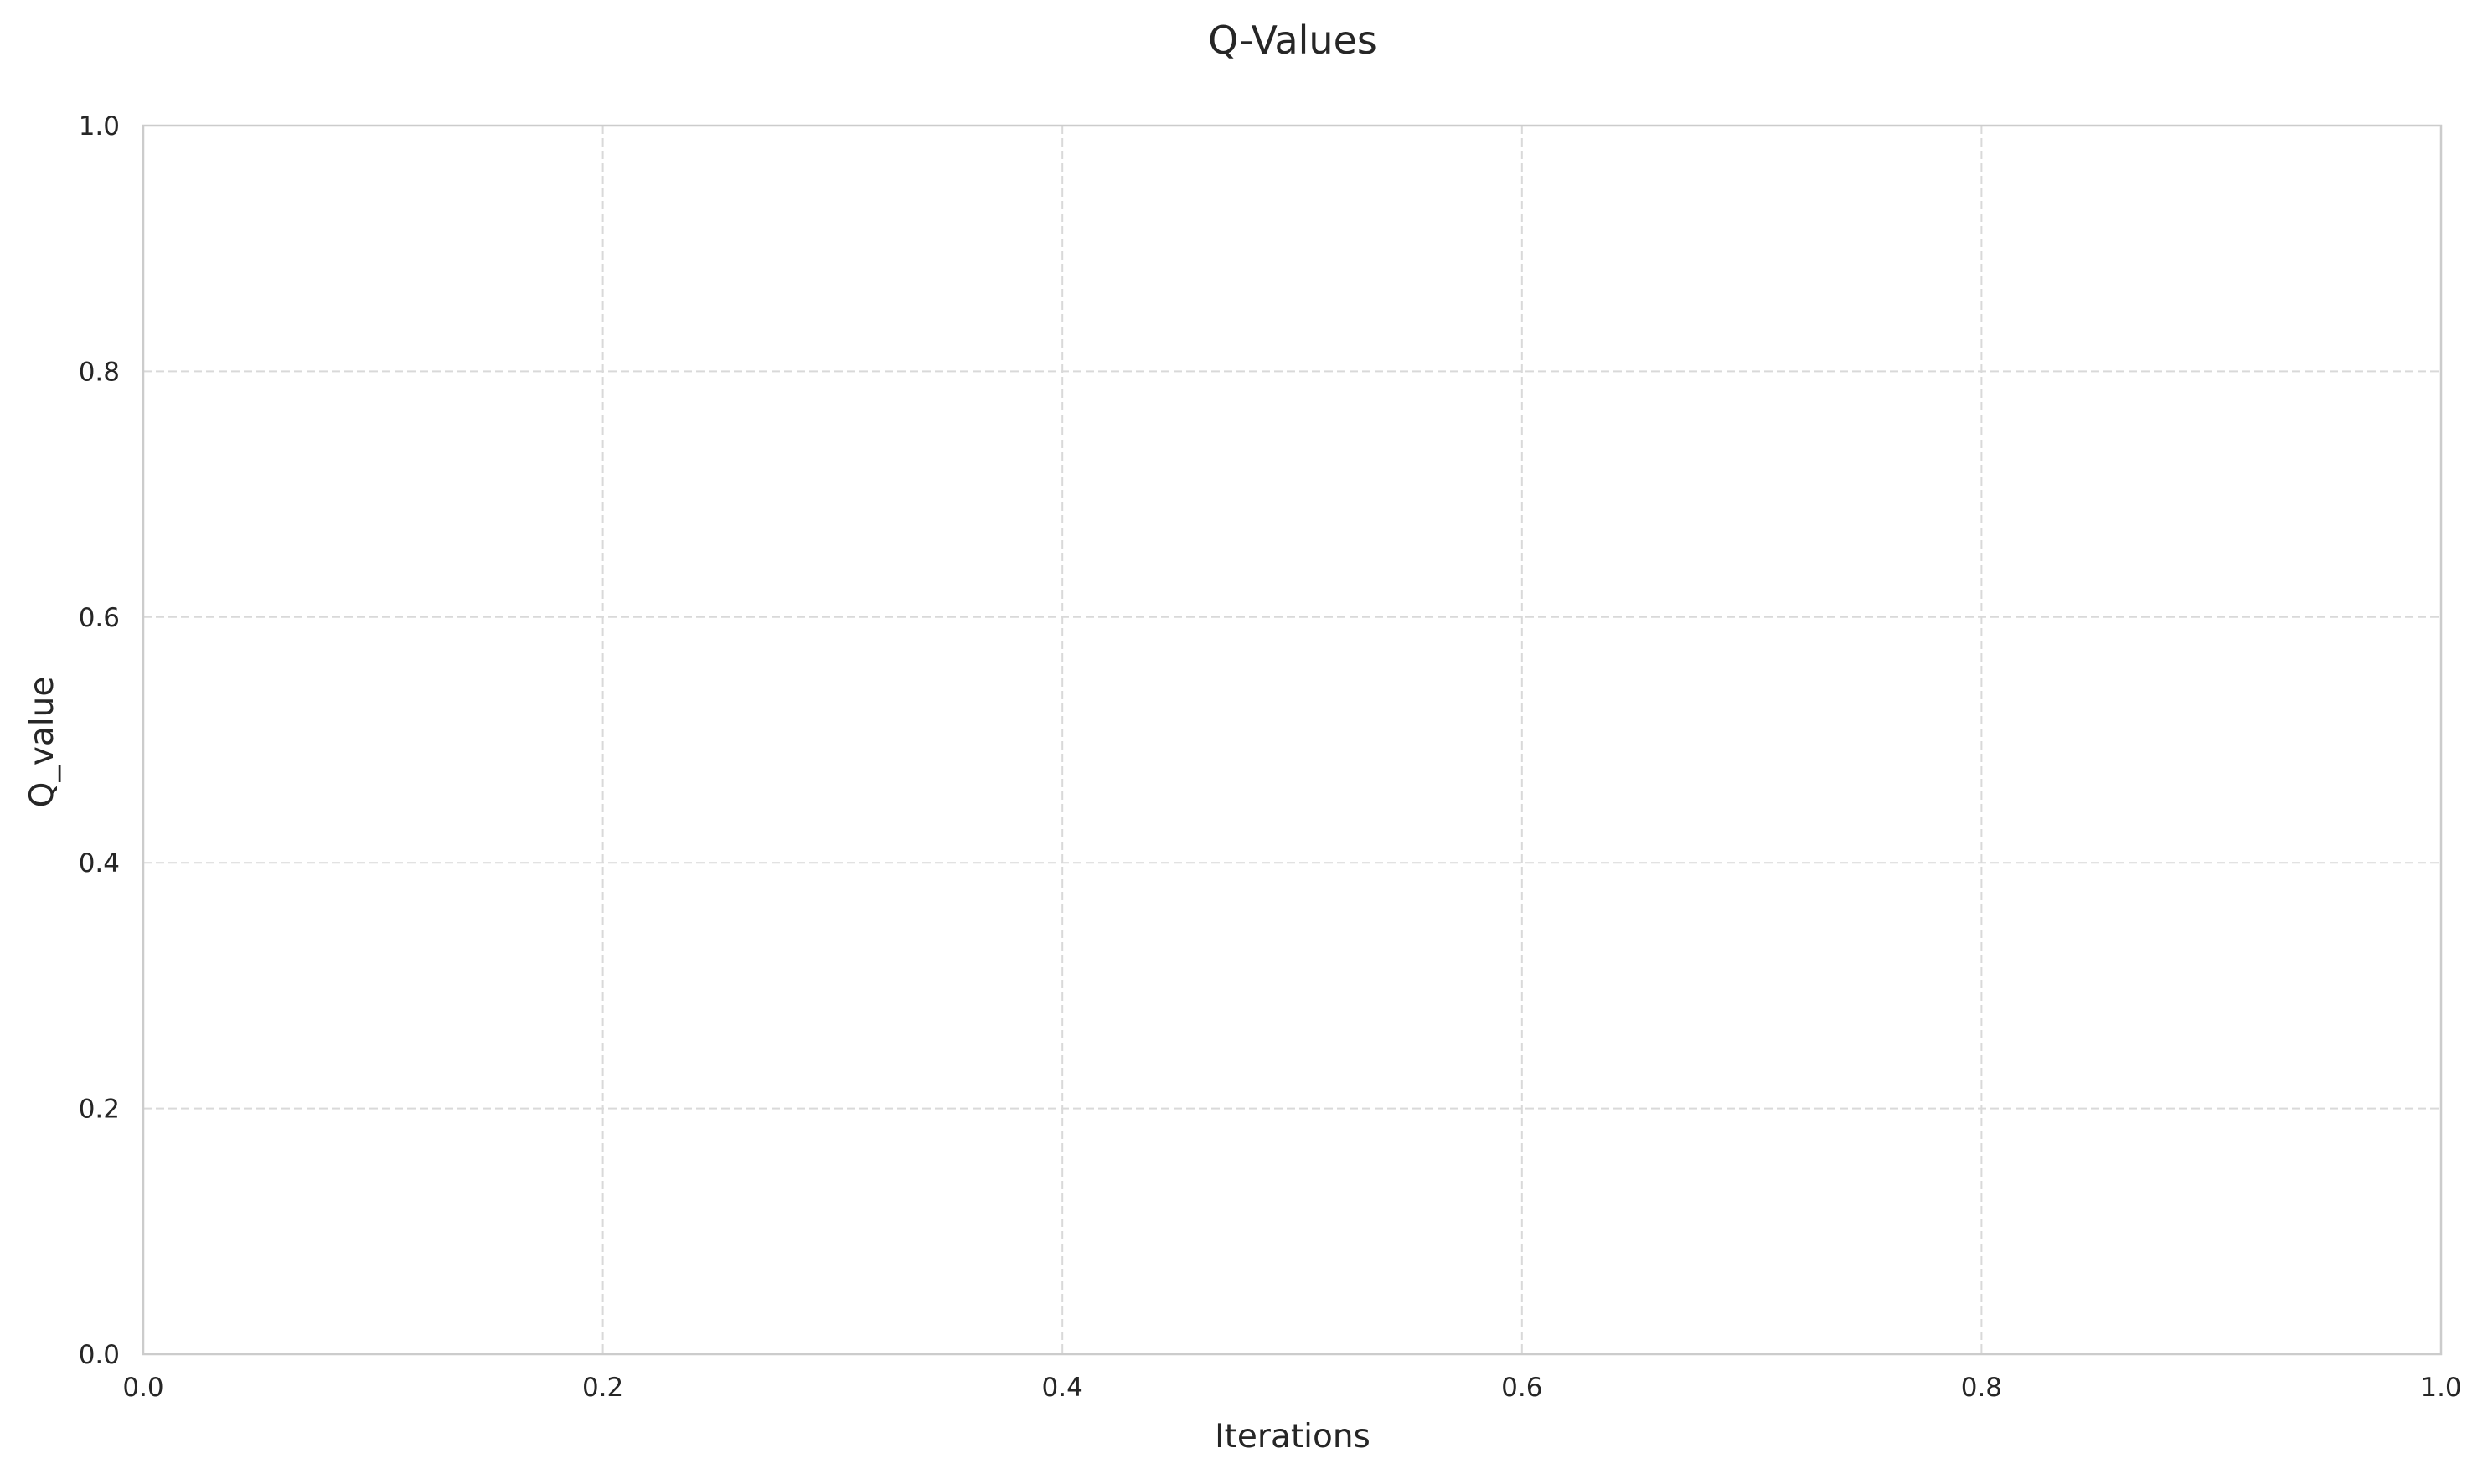 The width and height of the screenshot is (2488, 1484). I want to click on y-tick-label: 0.2, so click(99, 1110).